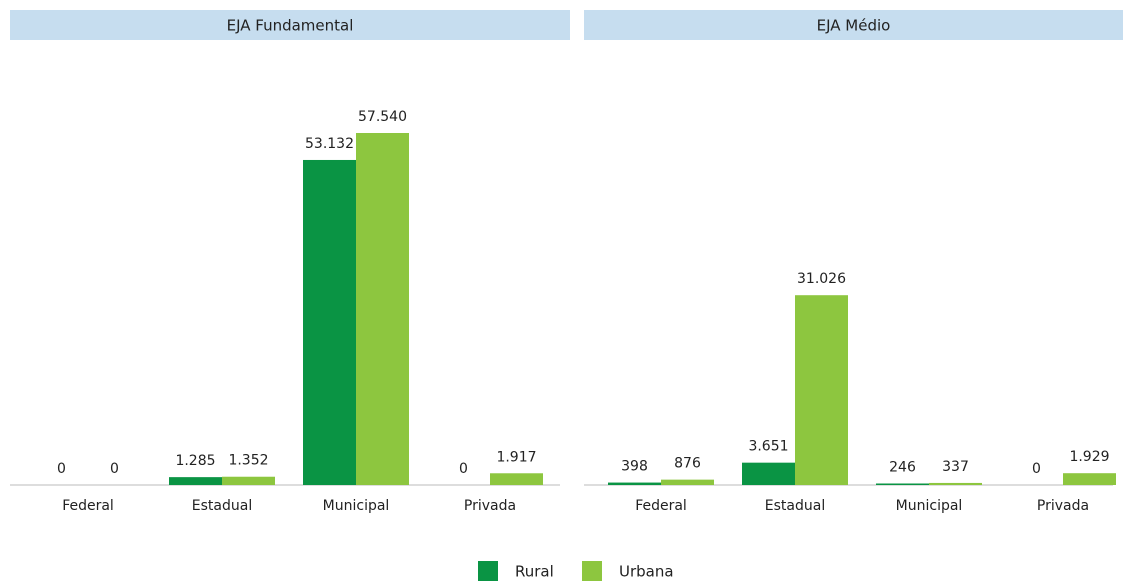  Describe the element at coordinates (687, 464) in the screenshot. I see `value-label: 876` at that location.